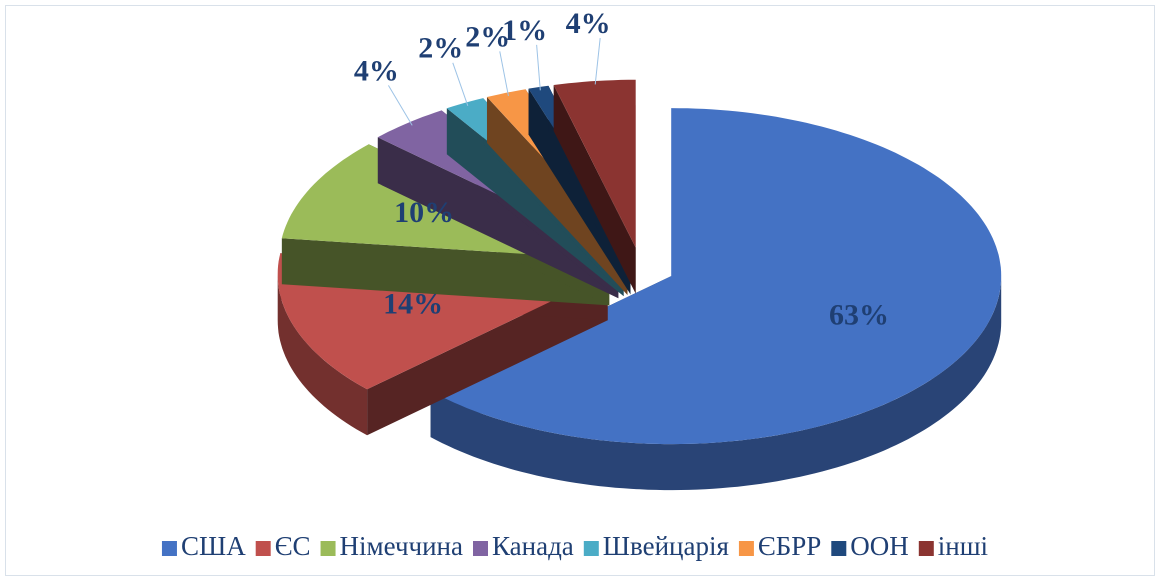  What do you see at coordinates (213, 546) in the screenshot?
I see `legend-label: США` at bounding box center [213, 546].